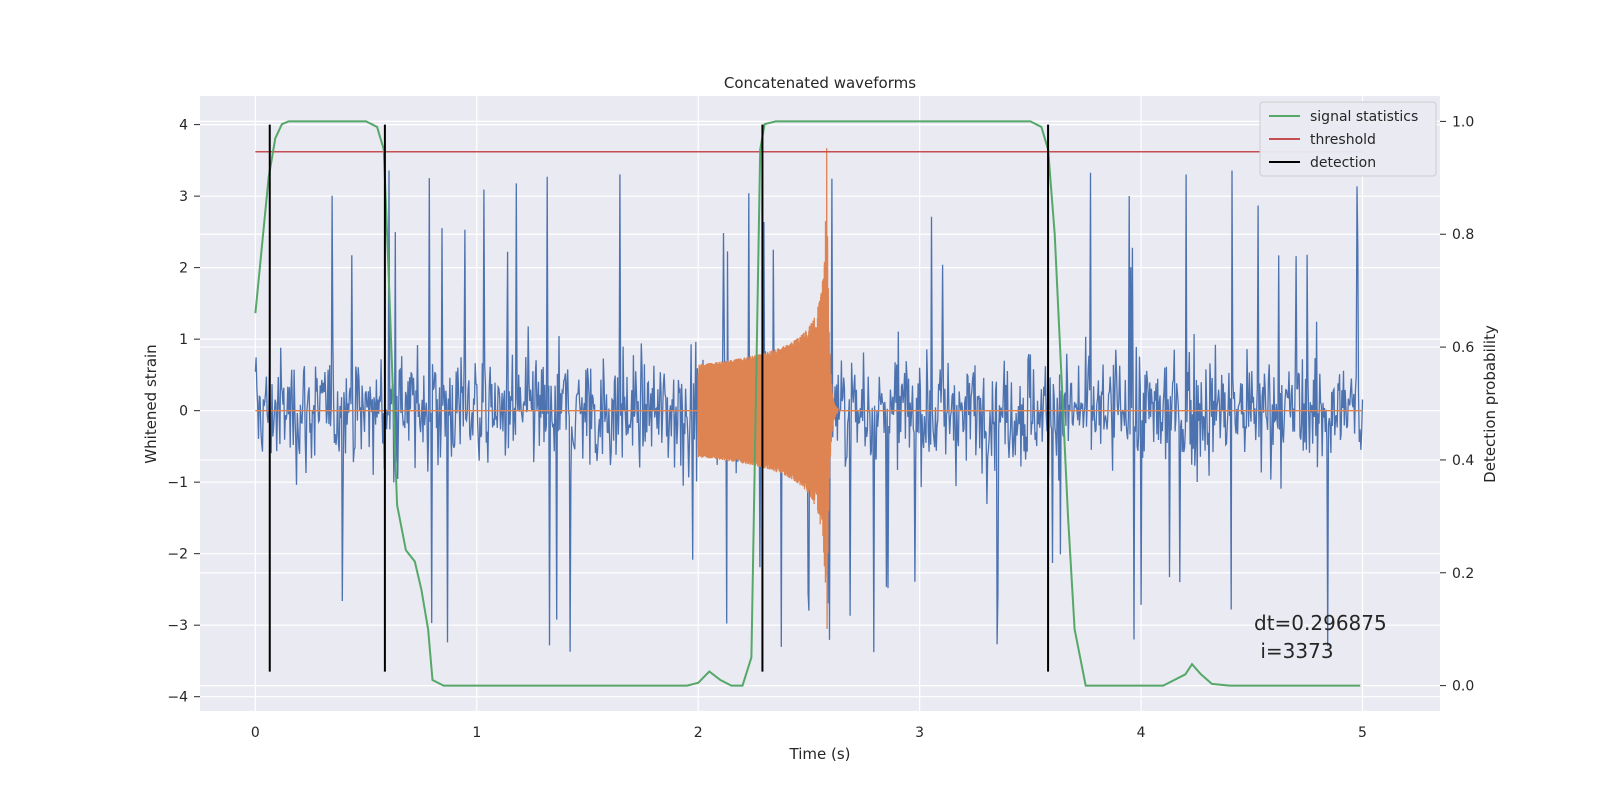 This screenshot has height=800, width=1600. I want to click on y-tick-label: 0, so click(183, 412).